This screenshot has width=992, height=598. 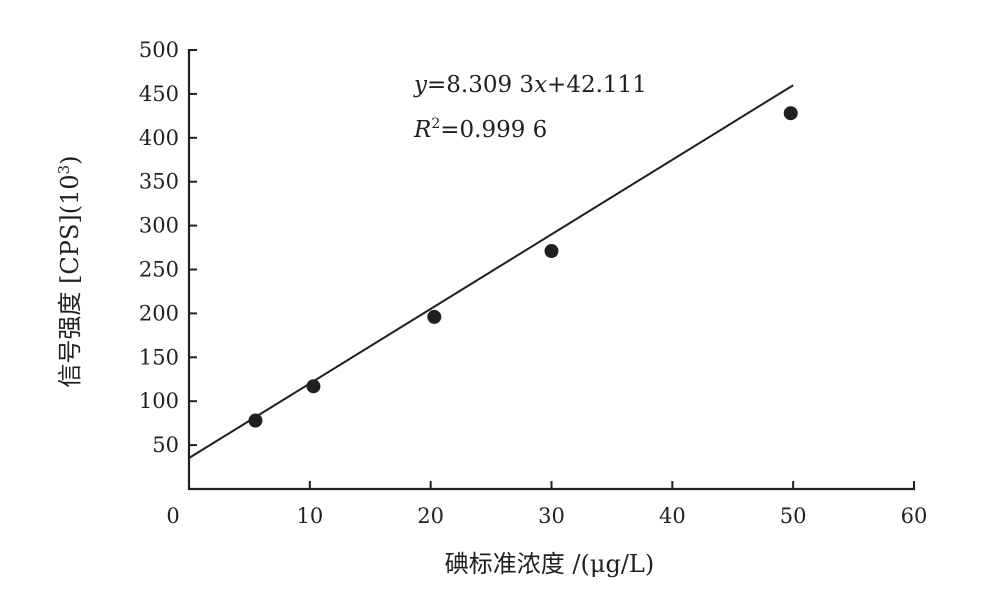 What do you see at coordinates (159, 401) in the screenshot?
I see `y-tick-label: 100` at bounding box center [159, 401].